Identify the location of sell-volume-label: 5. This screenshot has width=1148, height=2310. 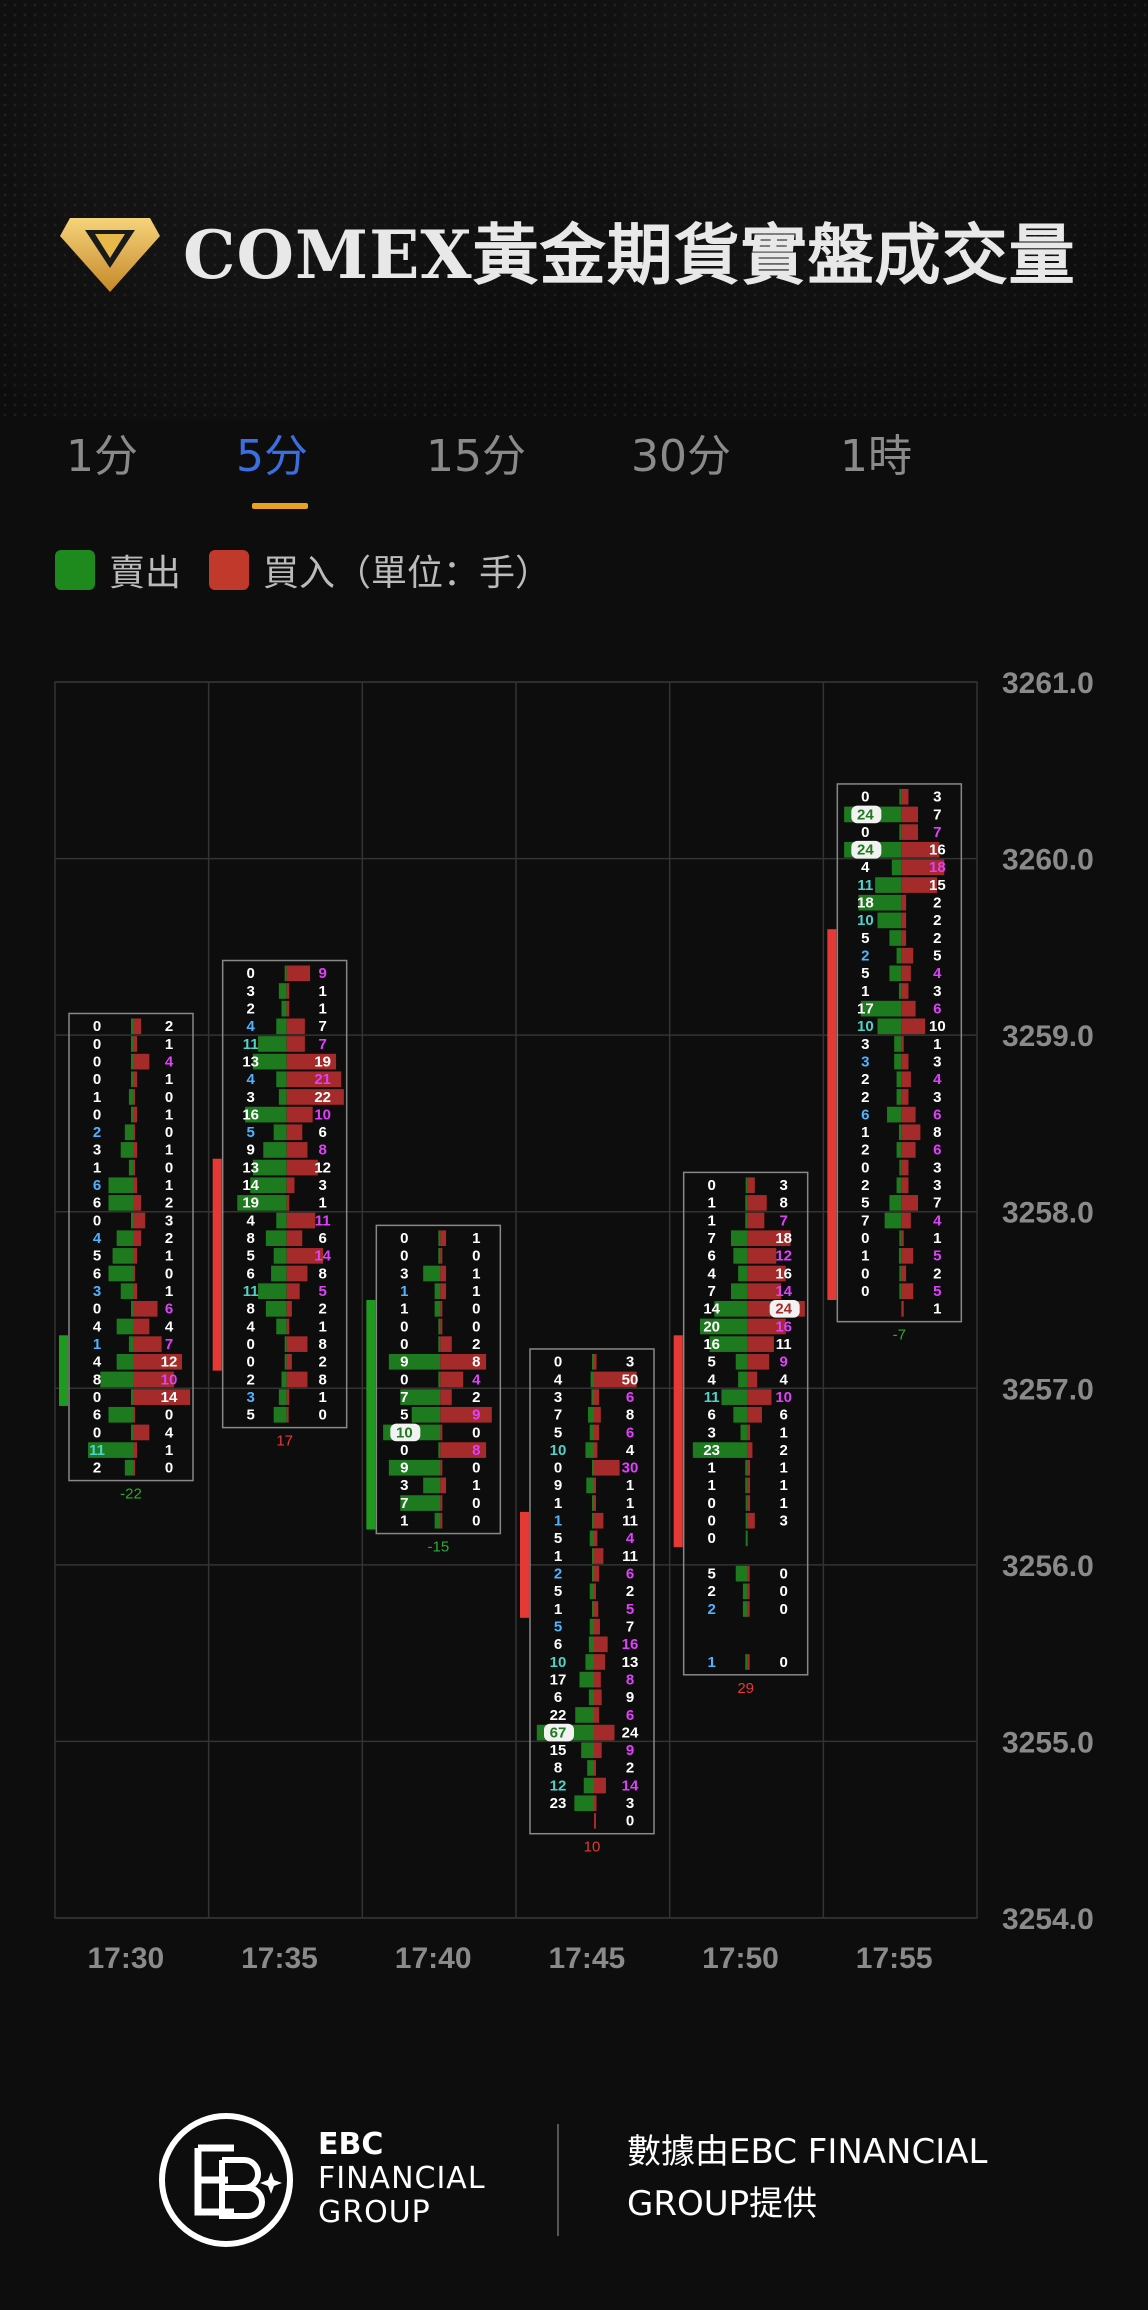
(711, 1574).